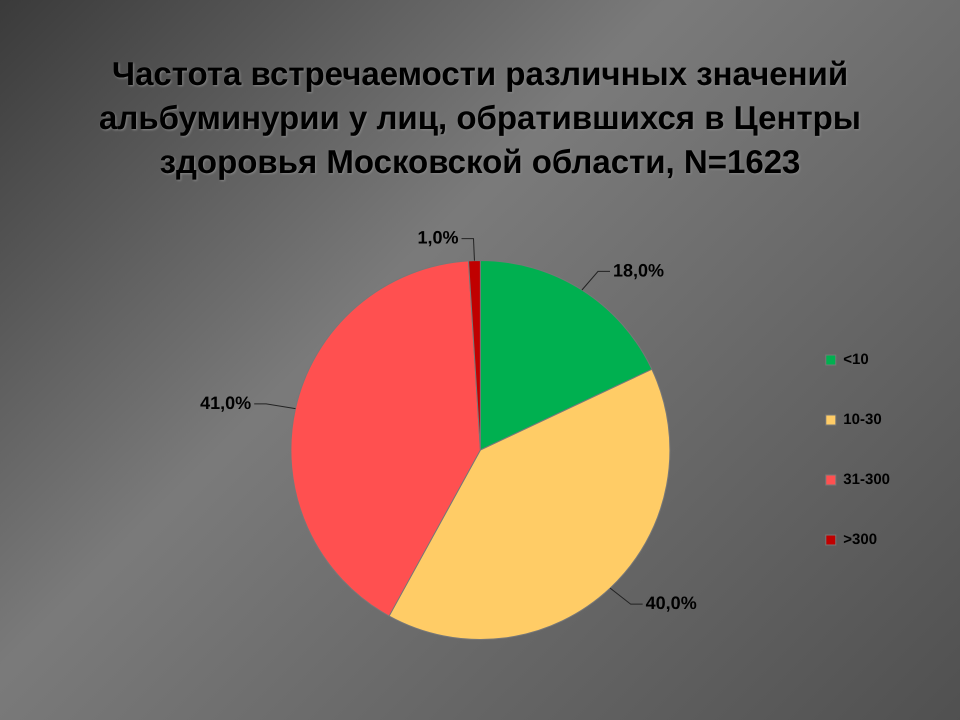  I want to click on data-label: 1,0%, so click(437, 238).